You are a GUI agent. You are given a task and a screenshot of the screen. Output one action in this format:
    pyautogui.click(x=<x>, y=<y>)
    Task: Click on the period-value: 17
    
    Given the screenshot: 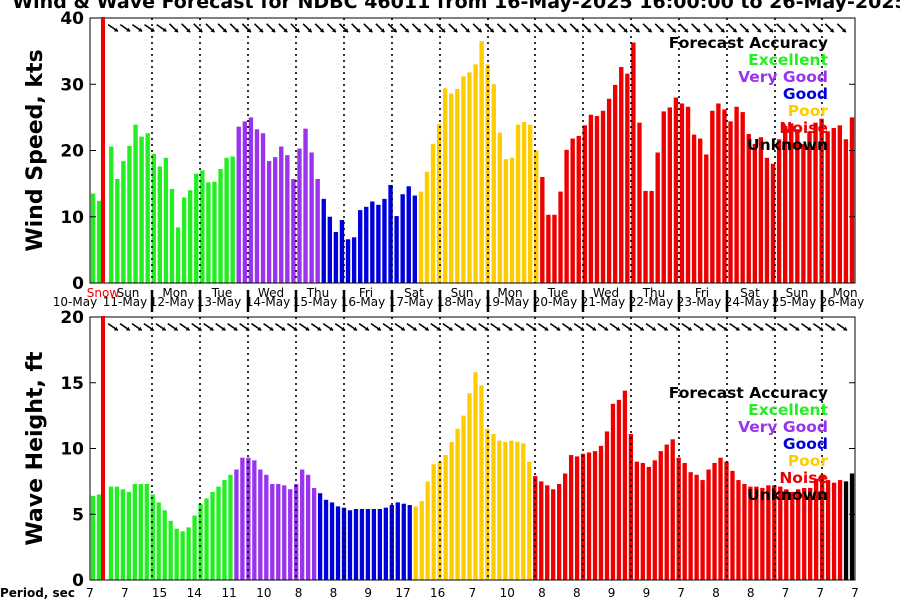 What is the action you would take?
    pyautogui.click(x=402, y=593)
    